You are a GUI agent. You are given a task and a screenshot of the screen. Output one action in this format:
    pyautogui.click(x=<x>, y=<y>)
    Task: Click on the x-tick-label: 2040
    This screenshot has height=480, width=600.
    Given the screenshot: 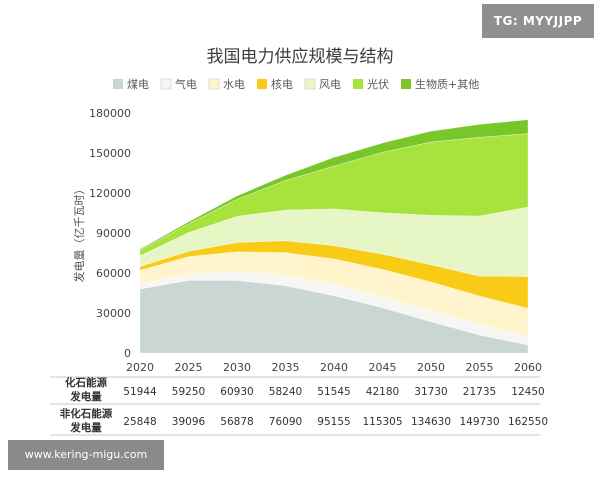 What is the action you would take?
    pyautogui.click(x=334, y=367)
    